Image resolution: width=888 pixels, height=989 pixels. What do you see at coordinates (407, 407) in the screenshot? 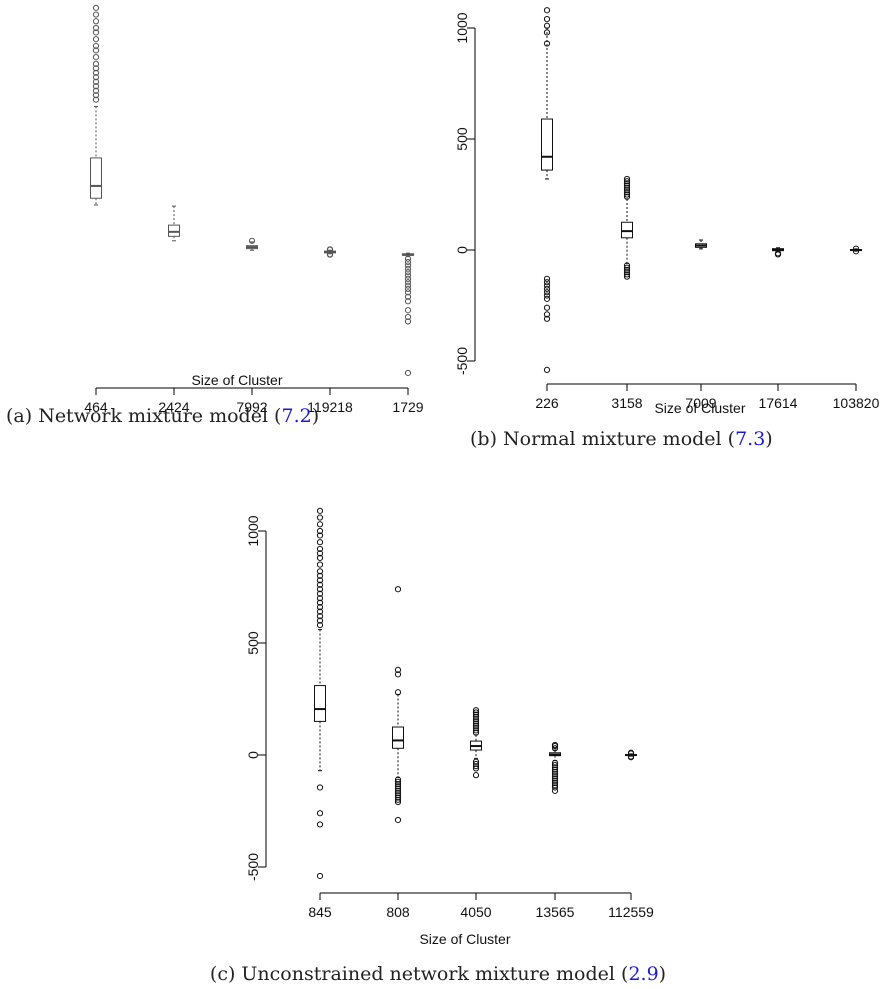
I see `panel-a-xtick-label-4: 1729` at bounding box center [407, 407].